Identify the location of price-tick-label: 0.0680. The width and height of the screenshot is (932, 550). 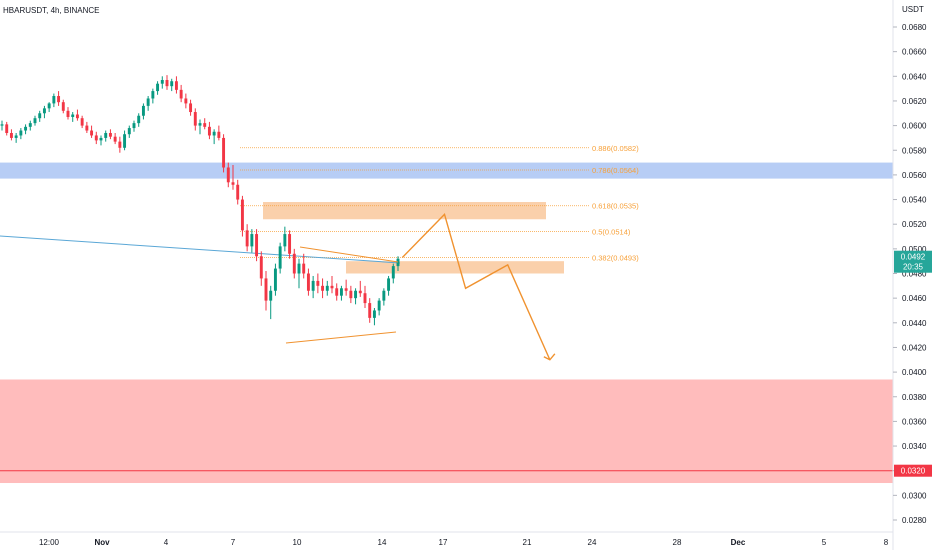
(914, 27).